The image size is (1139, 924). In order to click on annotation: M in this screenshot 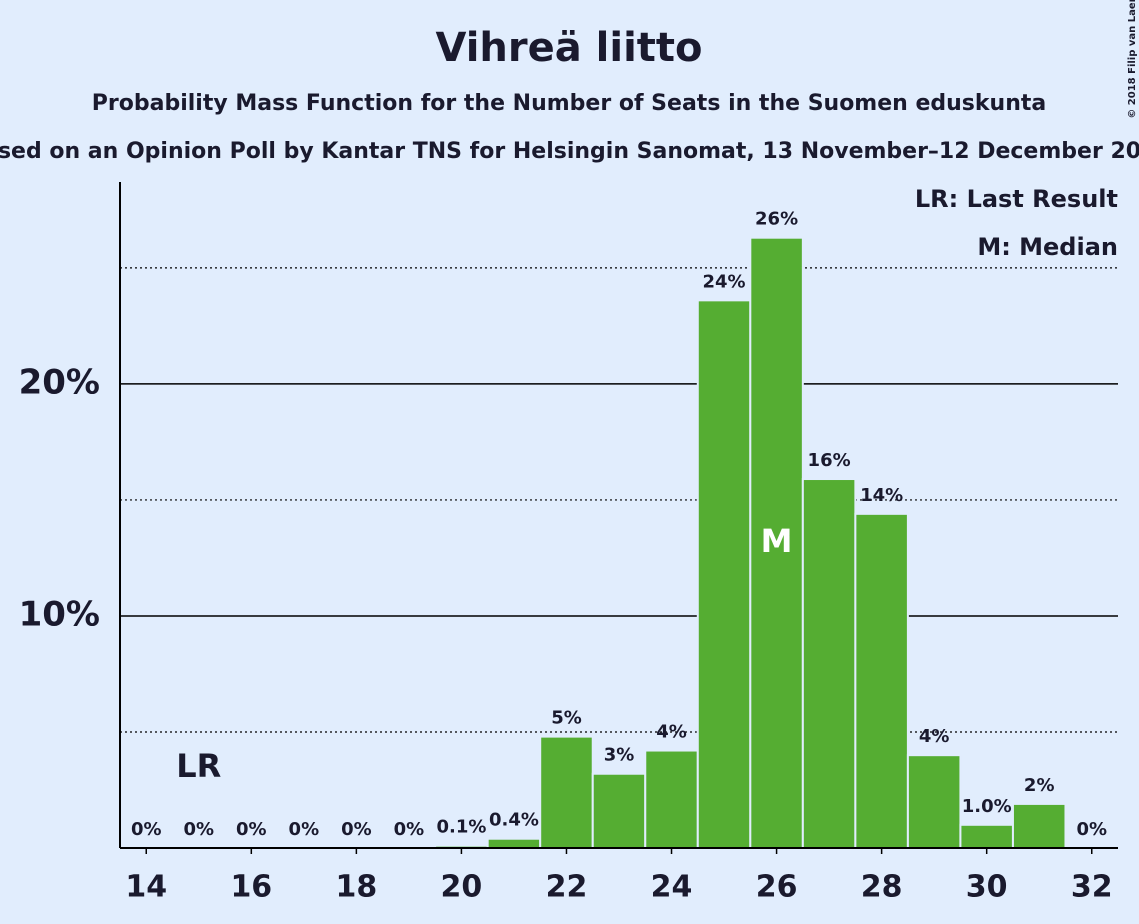, I will do `click(777, 541)`.